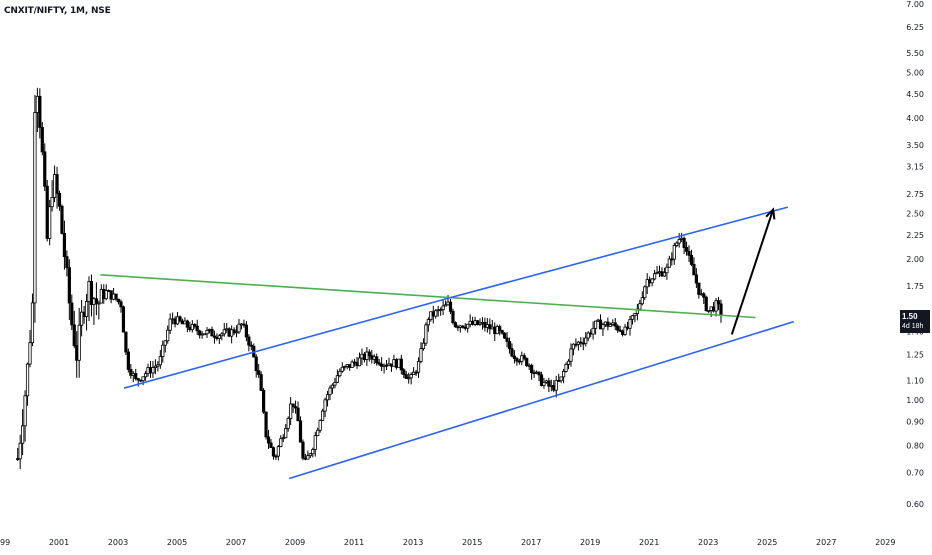 This screenshot has height=555, width=932. Describe the element at coordinates (708, 542) in the screenshot. I see `x-tick-label: 2023` at that location.